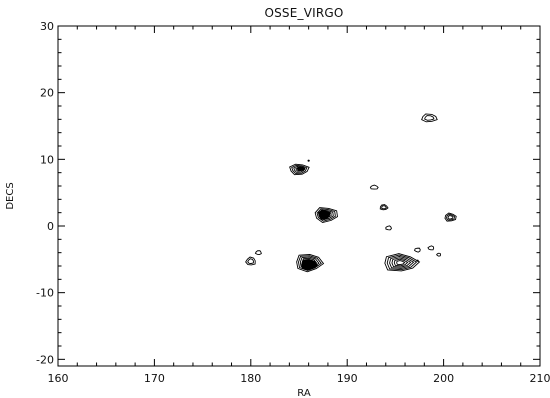  What do you see at coordinates (304, 393) in the screenshot?
I see `x-axis-label: RA` at bounding box center [304, 393].